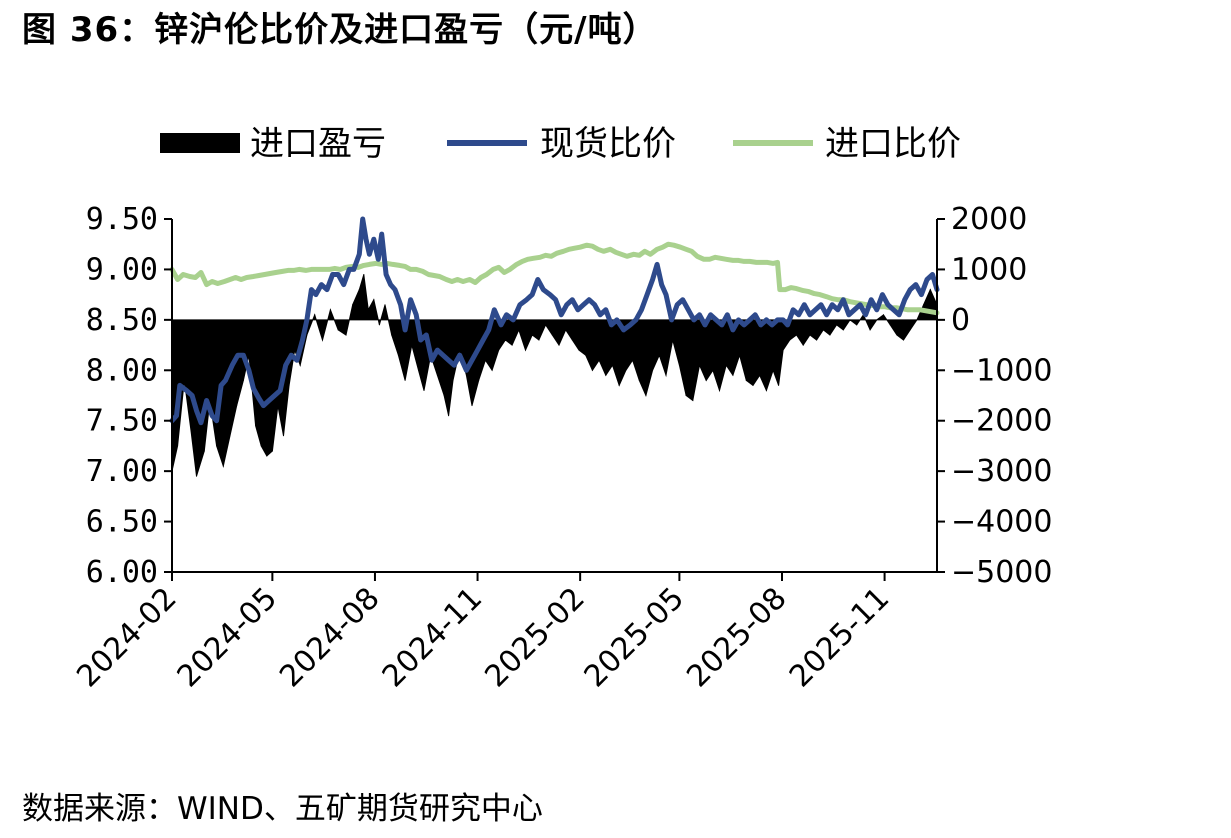  Describe the element at coordinates (126, 637) in the screenshot. I see `x-tick-label: 2024-02` at that location.